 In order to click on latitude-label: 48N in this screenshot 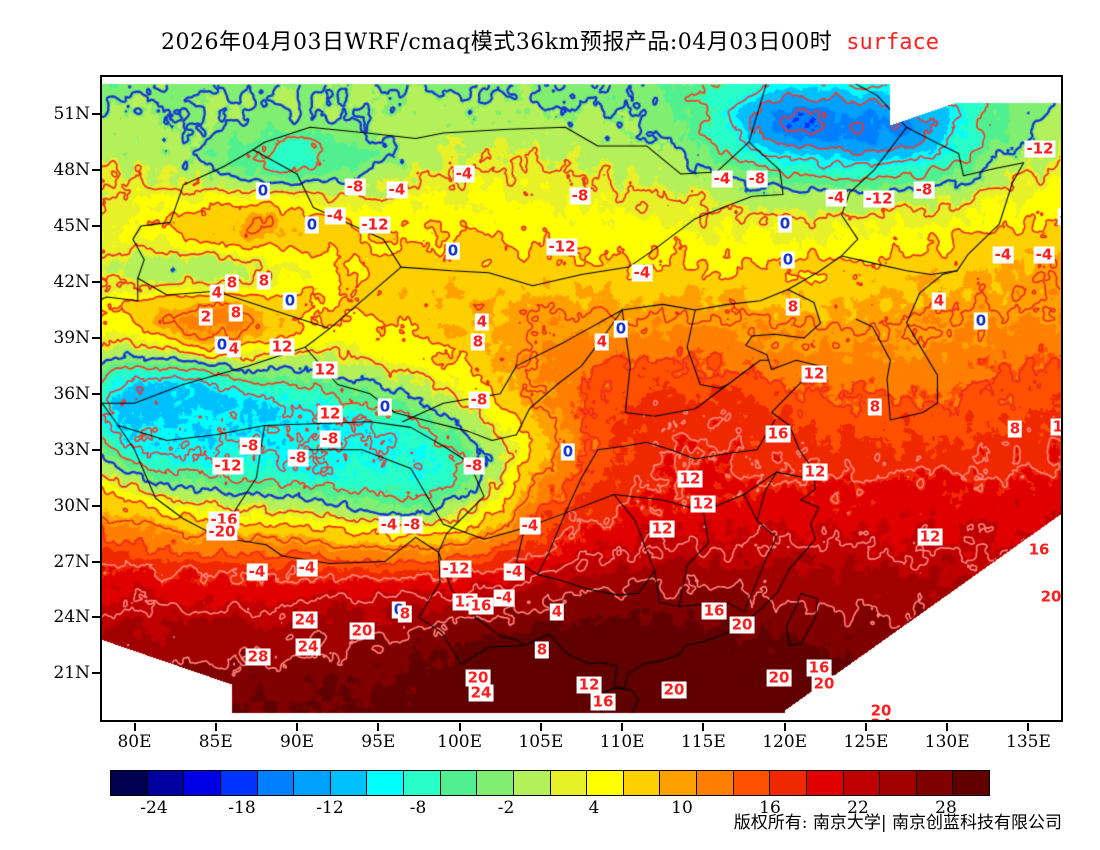, I will do `click(71, 170)`.